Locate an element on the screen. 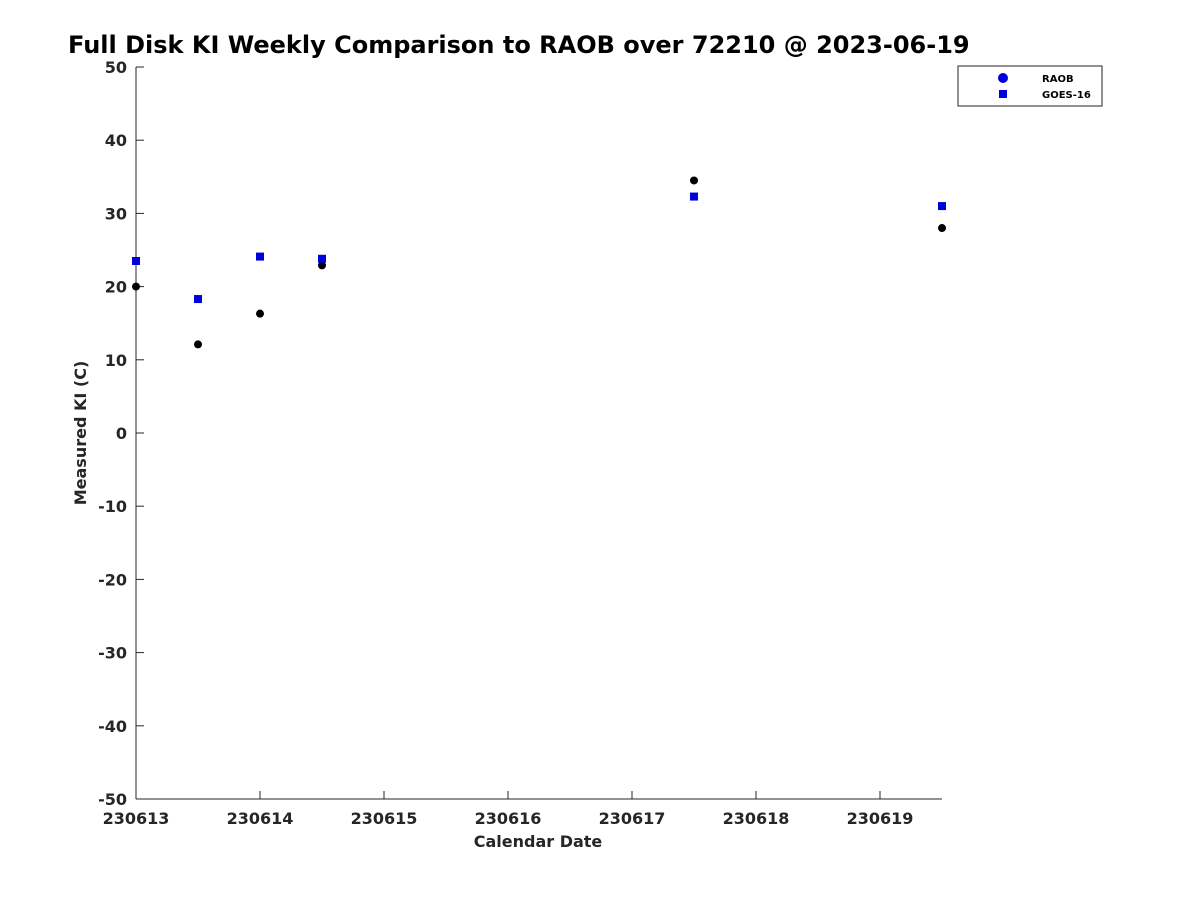 The height and width of the screenshot is (900, 1200). y-axis-ticks: 50 40 30 20 10 0 -10 -20 -30 -40 -50 is located at coordinates (121, 433).